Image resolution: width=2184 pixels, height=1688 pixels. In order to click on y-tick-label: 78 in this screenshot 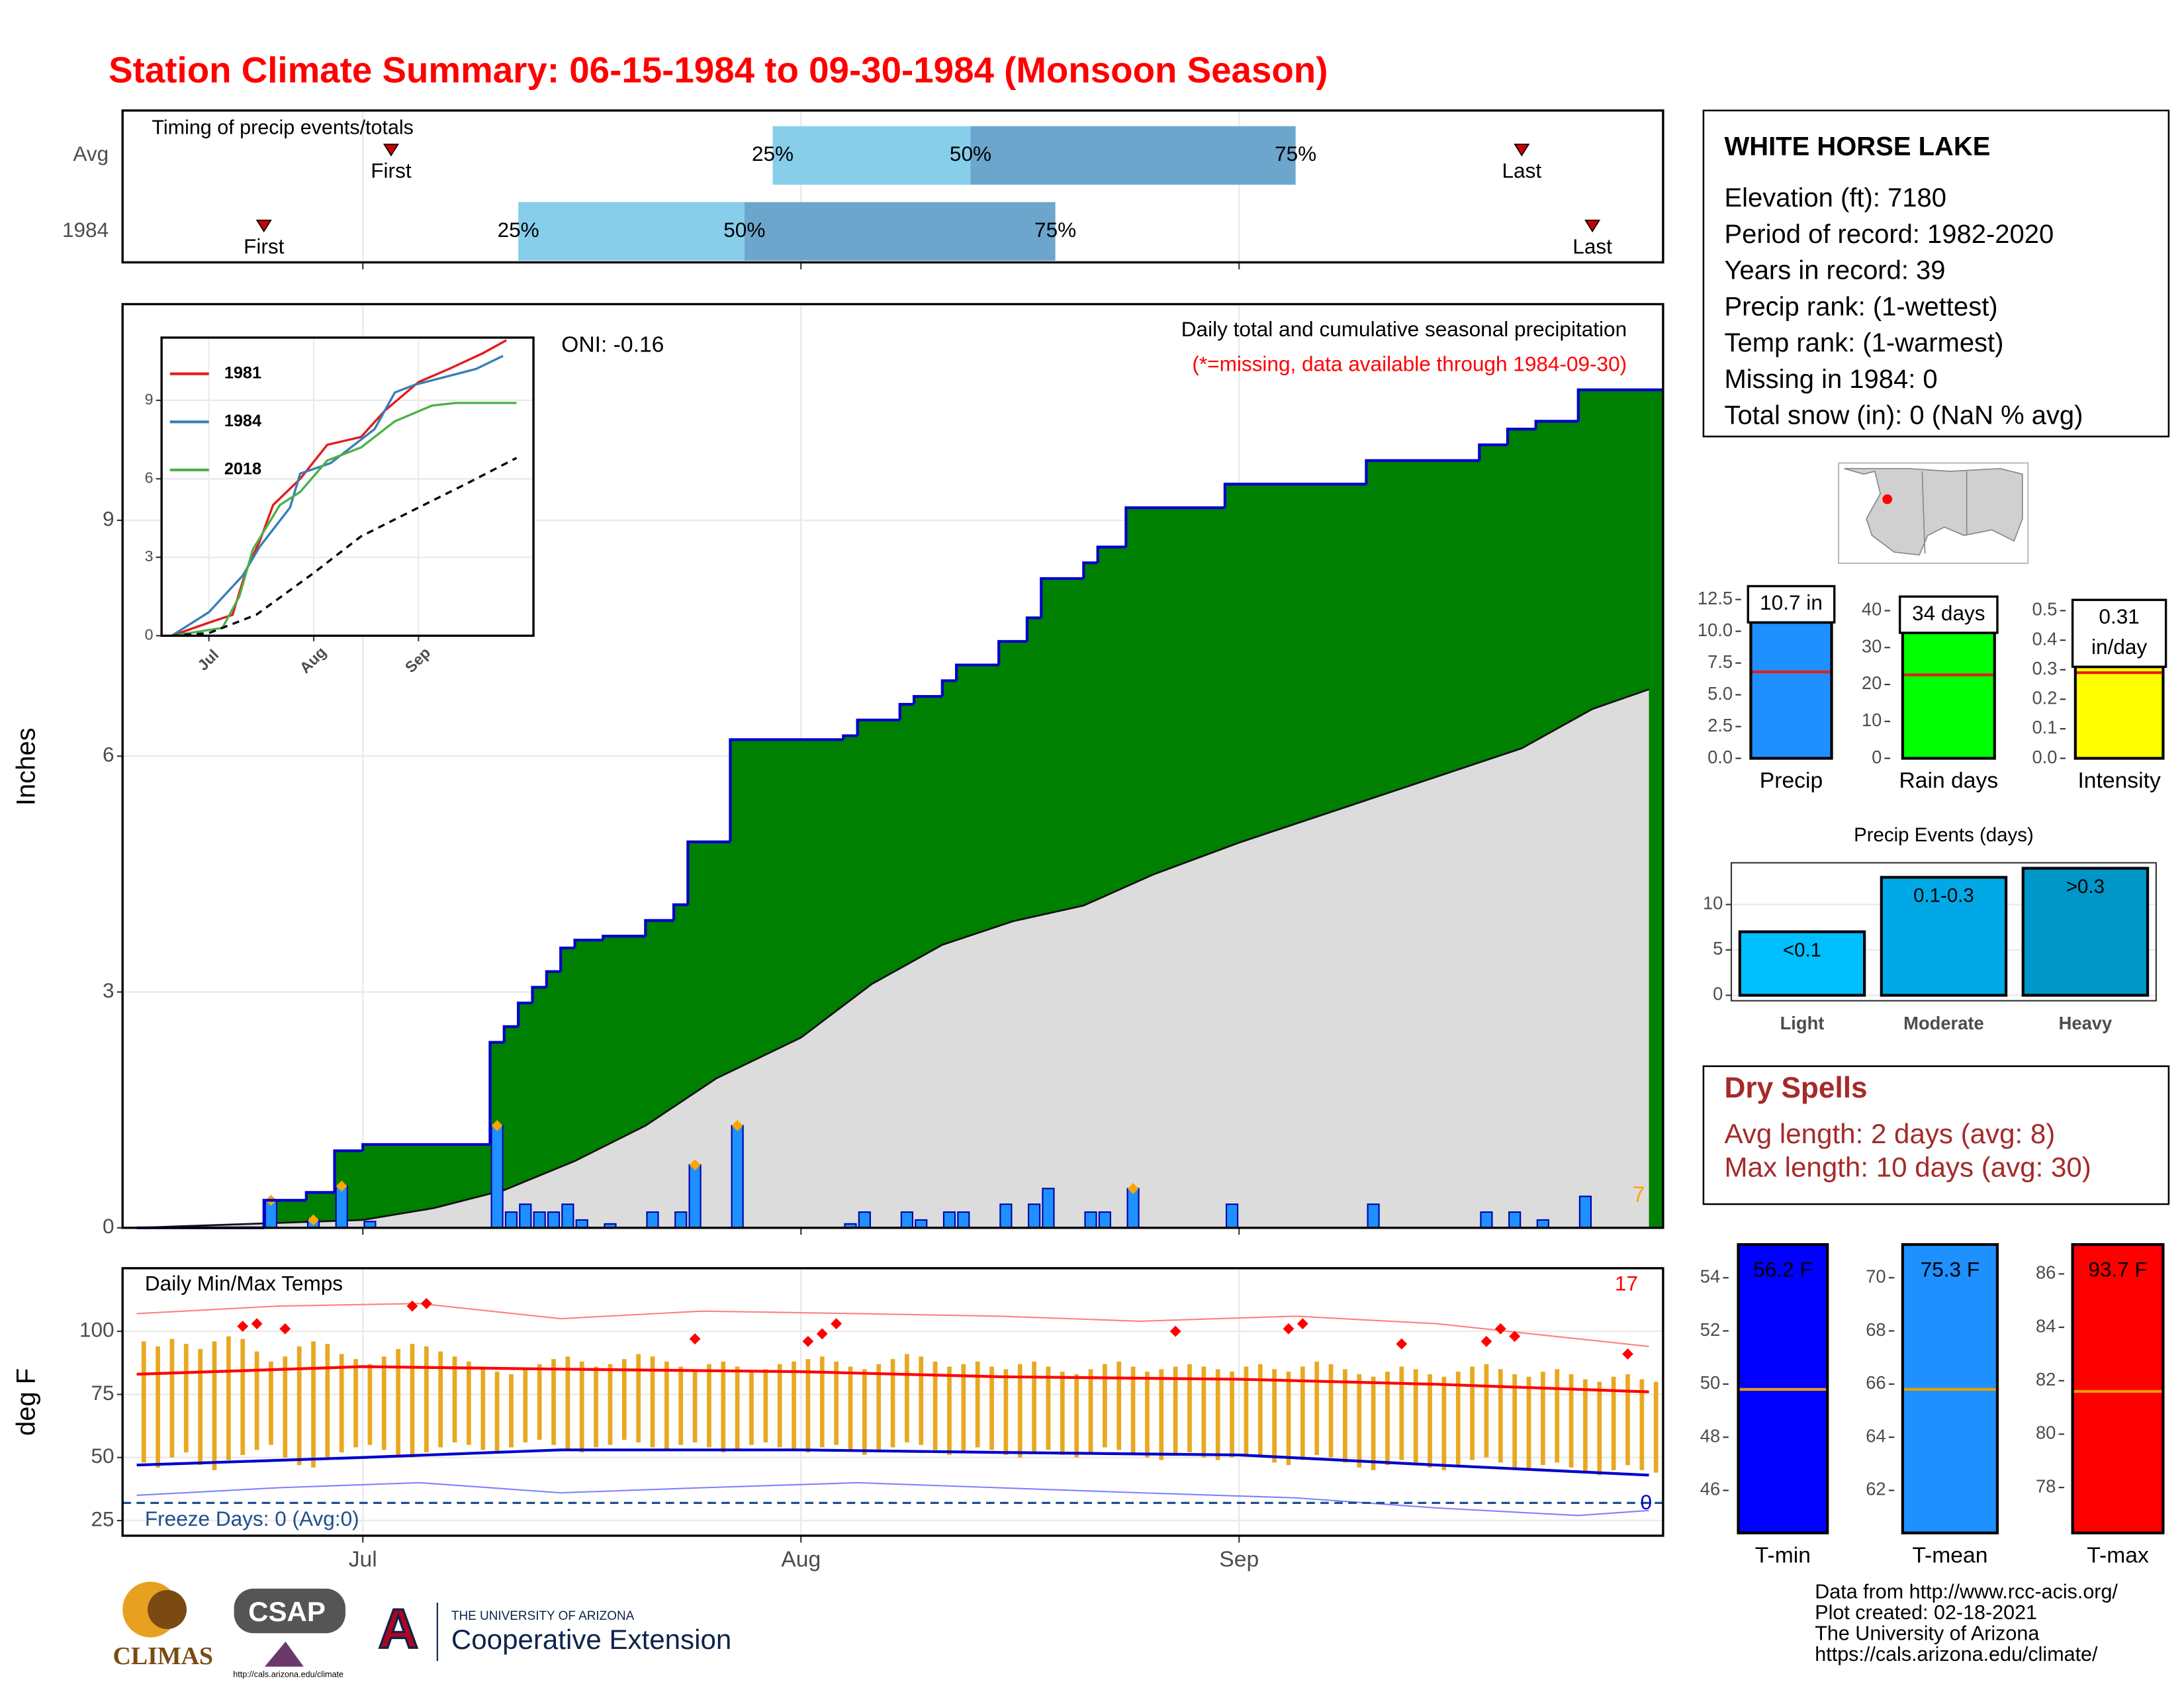, I will do `click(2046, 1486)`.